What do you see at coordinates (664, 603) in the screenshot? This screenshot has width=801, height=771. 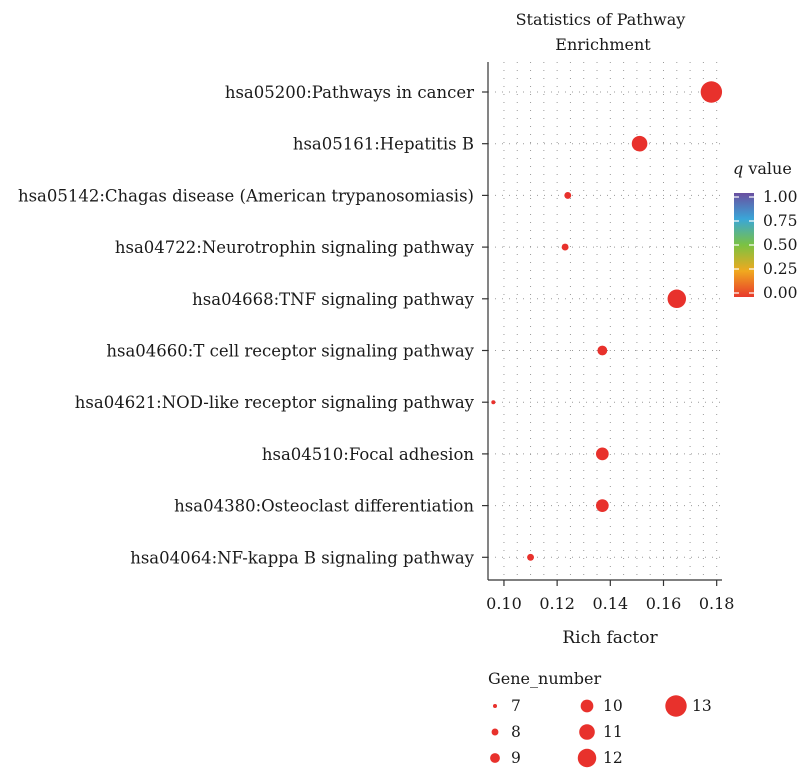 I see `x-axis-tick-label: 0.16` at bounding box center [664, 603].